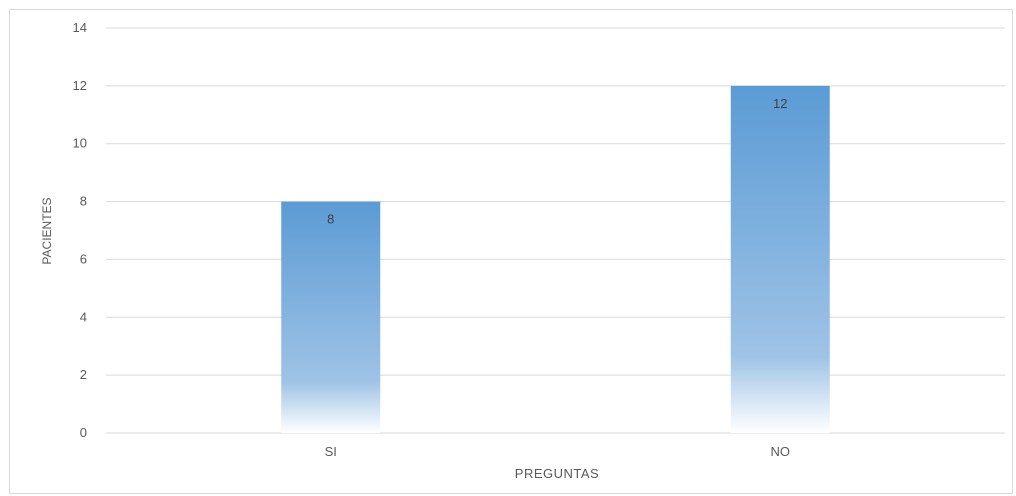 The width and height of the screenshot is (1016, 496). Describe the element at coordinates (781, 451) in the screenshot. I see `x-tick-label: NO` at that location.